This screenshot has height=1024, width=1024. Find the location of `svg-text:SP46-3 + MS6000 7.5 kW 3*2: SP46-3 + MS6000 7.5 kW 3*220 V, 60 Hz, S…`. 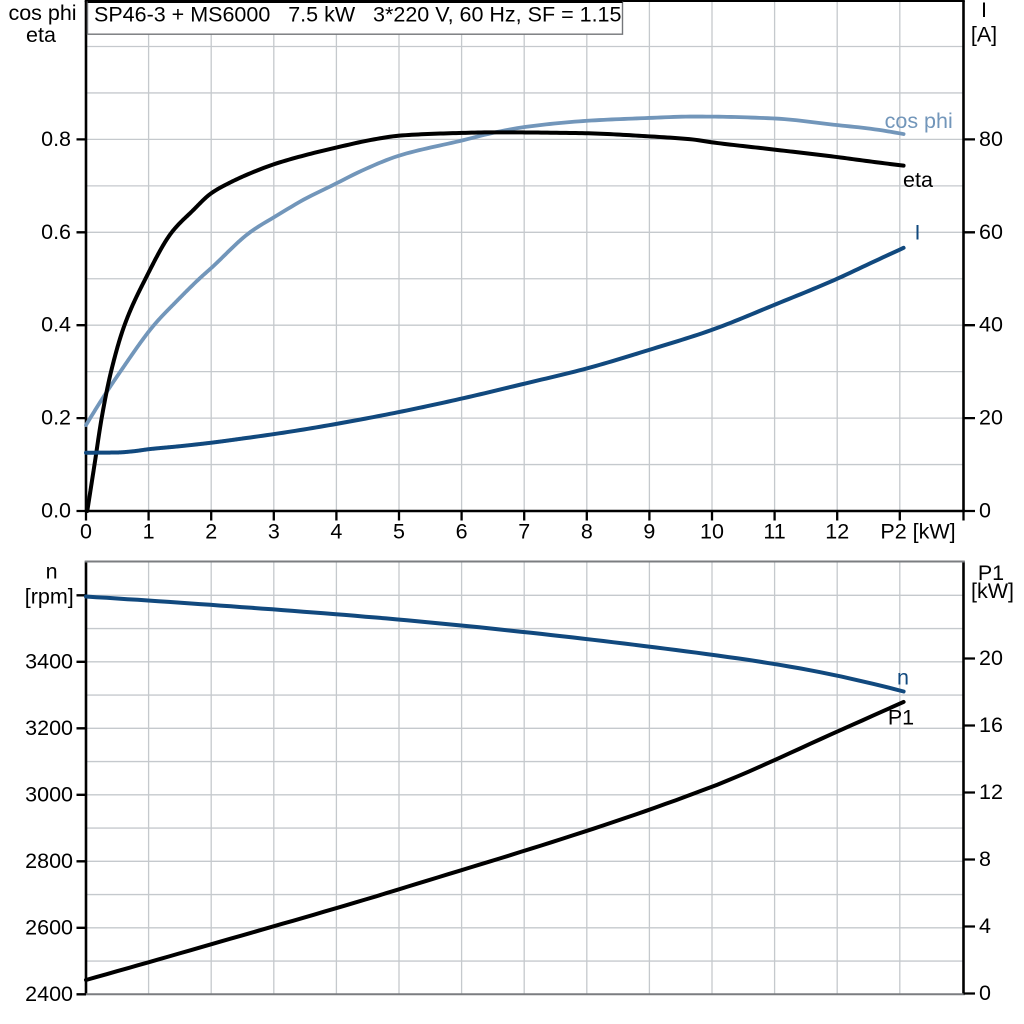

svg-text:SP46-3 + MS6000 7.5 kW 3*2: SP46-3 + MS6000 7.5 kW 3*220 V, 60 Hz, S… is located at coordinates (357, 15).